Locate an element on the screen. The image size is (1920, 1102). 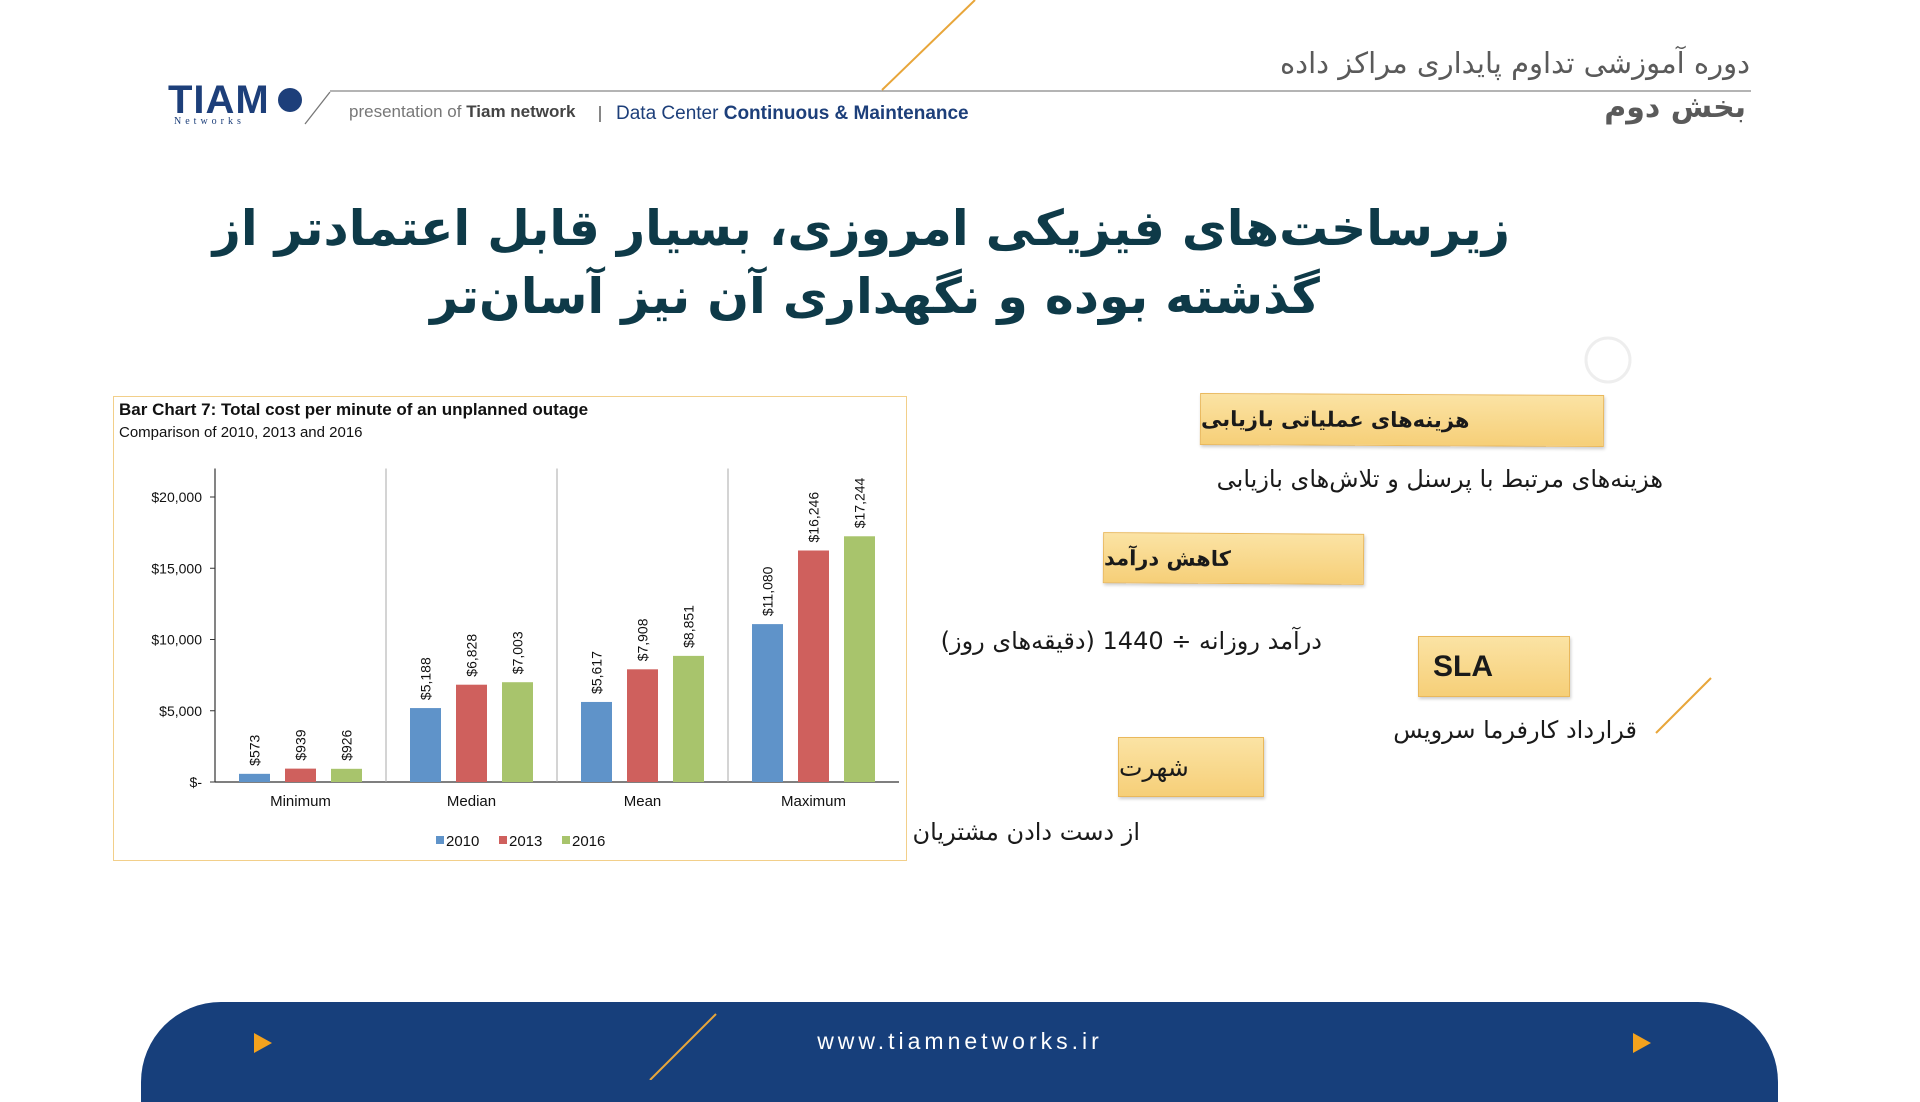
company: Tiam network is located at coordinates (521, 111).